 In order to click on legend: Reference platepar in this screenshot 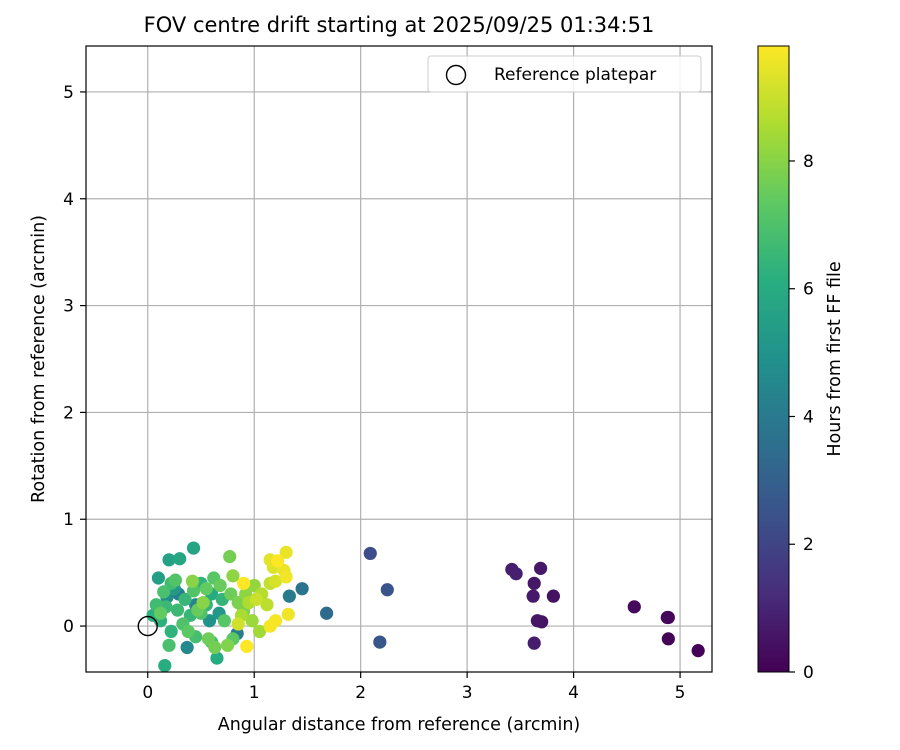, I will do `click(564, 74)`.